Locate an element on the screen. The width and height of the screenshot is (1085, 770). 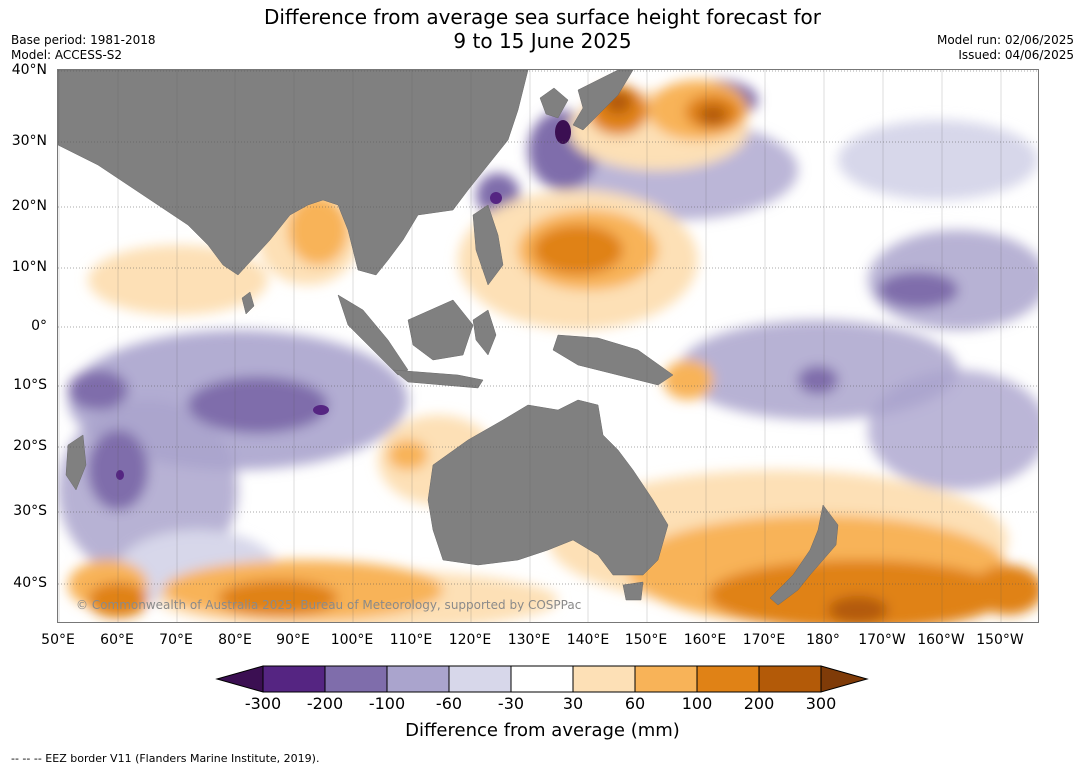
lat-label: 20°S is located at coordinates (30, 446).